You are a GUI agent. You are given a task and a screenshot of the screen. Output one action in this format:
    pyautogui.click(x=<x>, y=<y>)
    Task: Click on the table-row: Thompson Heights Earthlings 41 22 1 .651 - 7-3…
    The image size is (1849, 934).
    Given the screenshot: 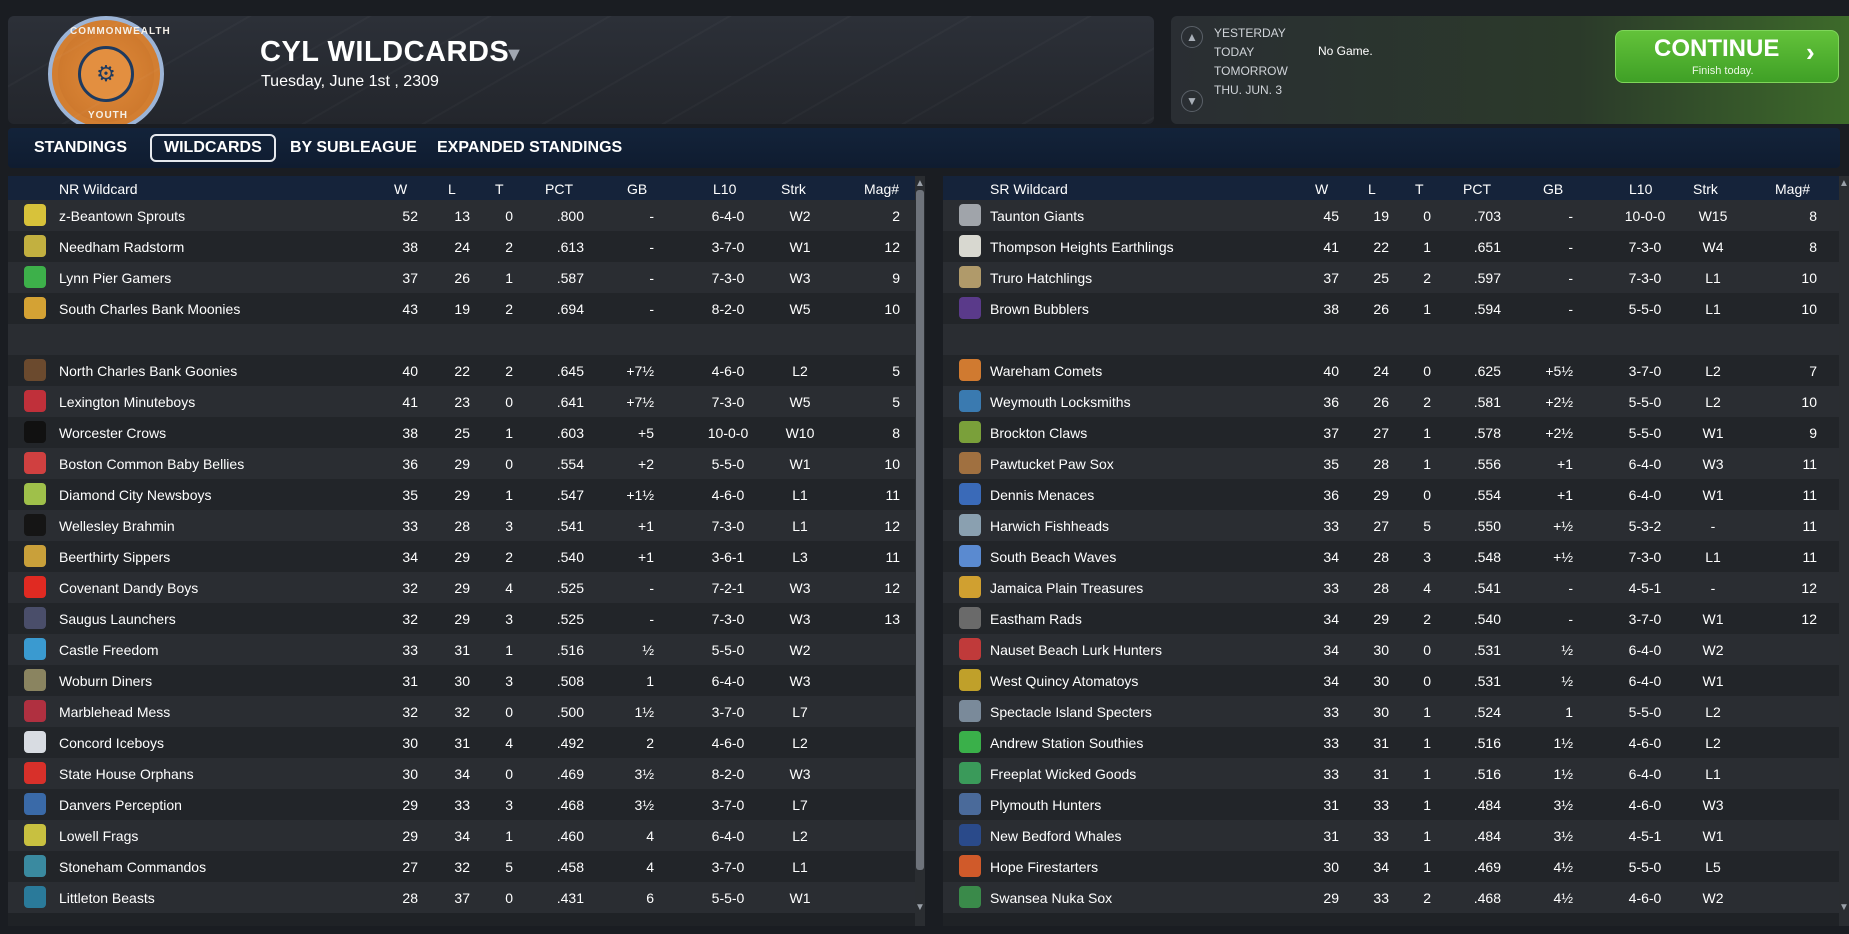 What is the action you would take?
    pyautogui.click(x=1396, y=246)
    